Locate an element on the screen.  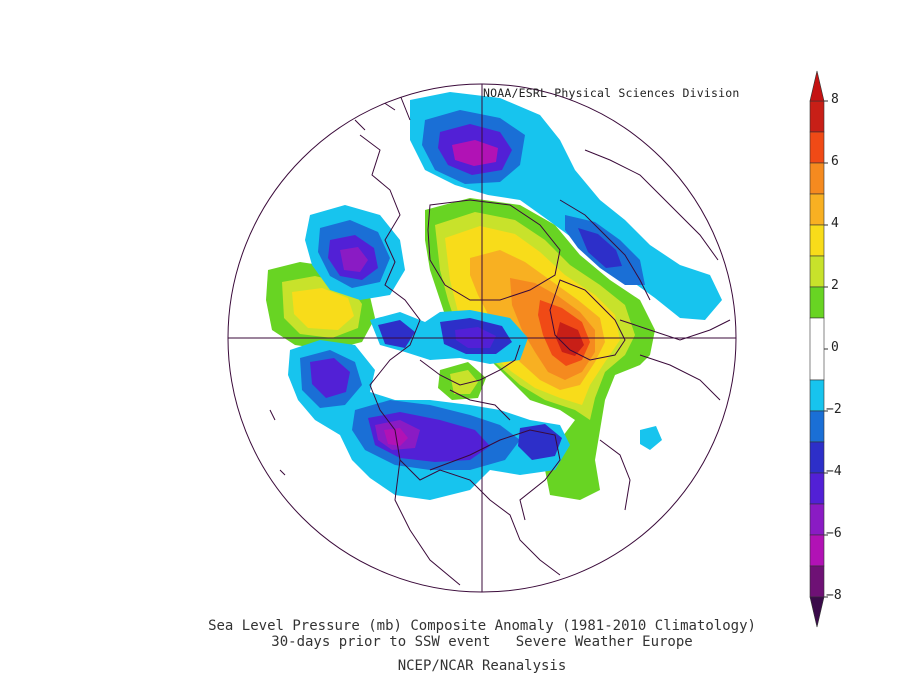
colorbar-label-2: 4 is located at coordinates (835, 223).